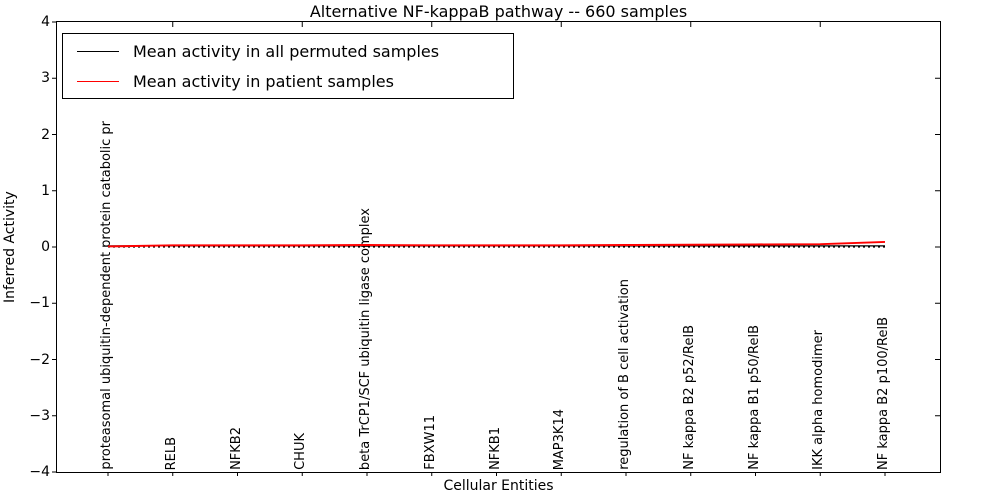 This screenshot has height=500, width=1000. I want to click on y-tick-label: −2, so click(39, 359).